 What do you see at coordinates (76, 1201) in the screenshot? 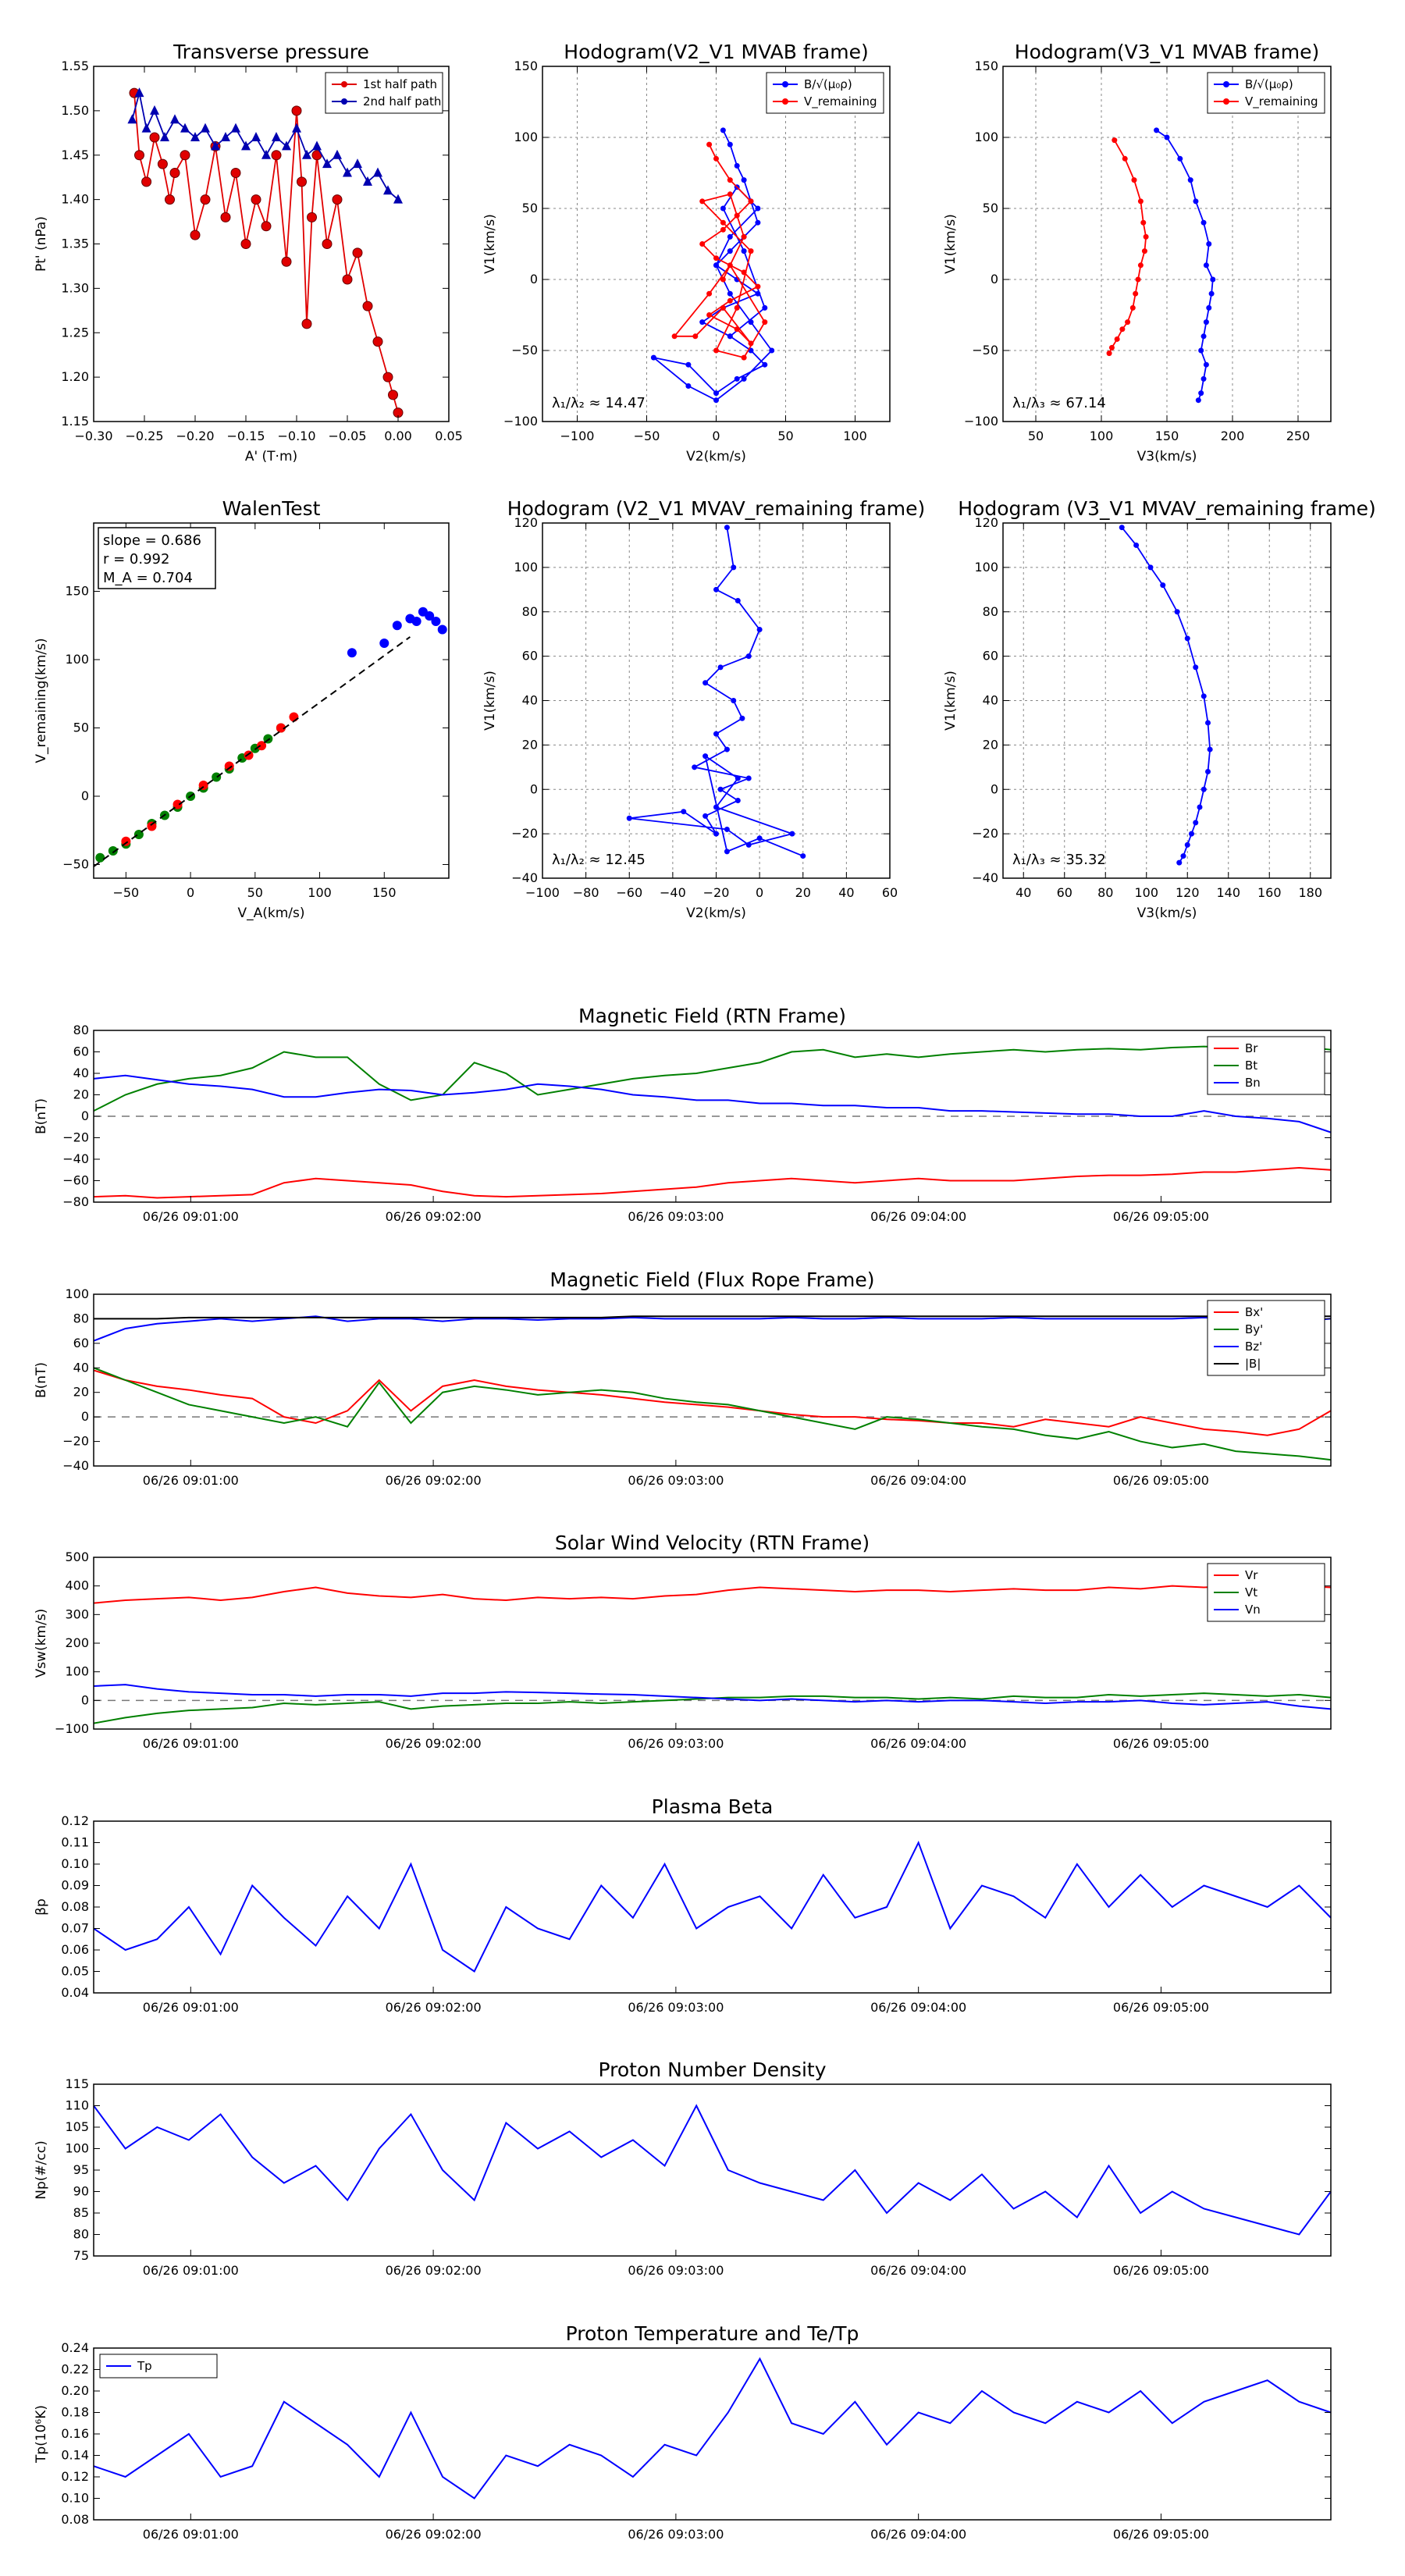
I see `ytick-label: −80` at bounding box center [76, 1201].